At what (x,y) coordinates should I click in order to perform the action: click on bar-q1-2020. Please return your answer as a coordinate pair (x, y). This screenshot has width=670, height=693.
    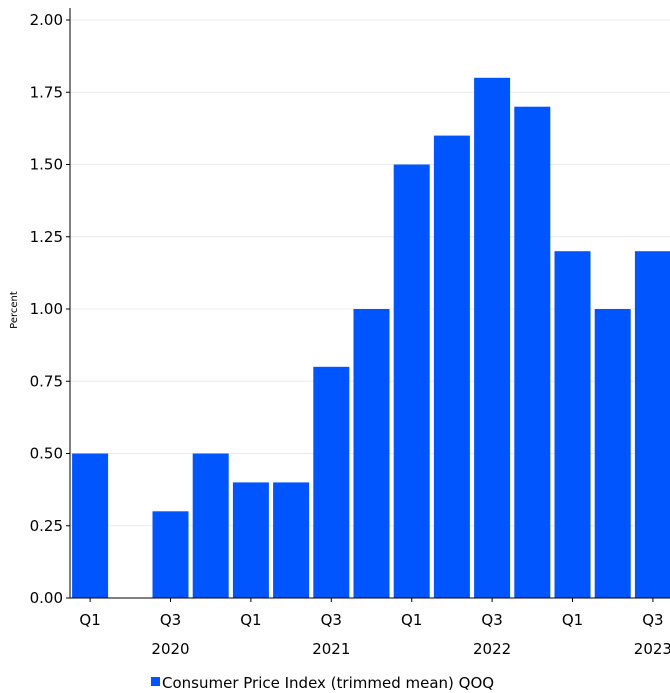
    Looking at the image, I should click on (90, 525).